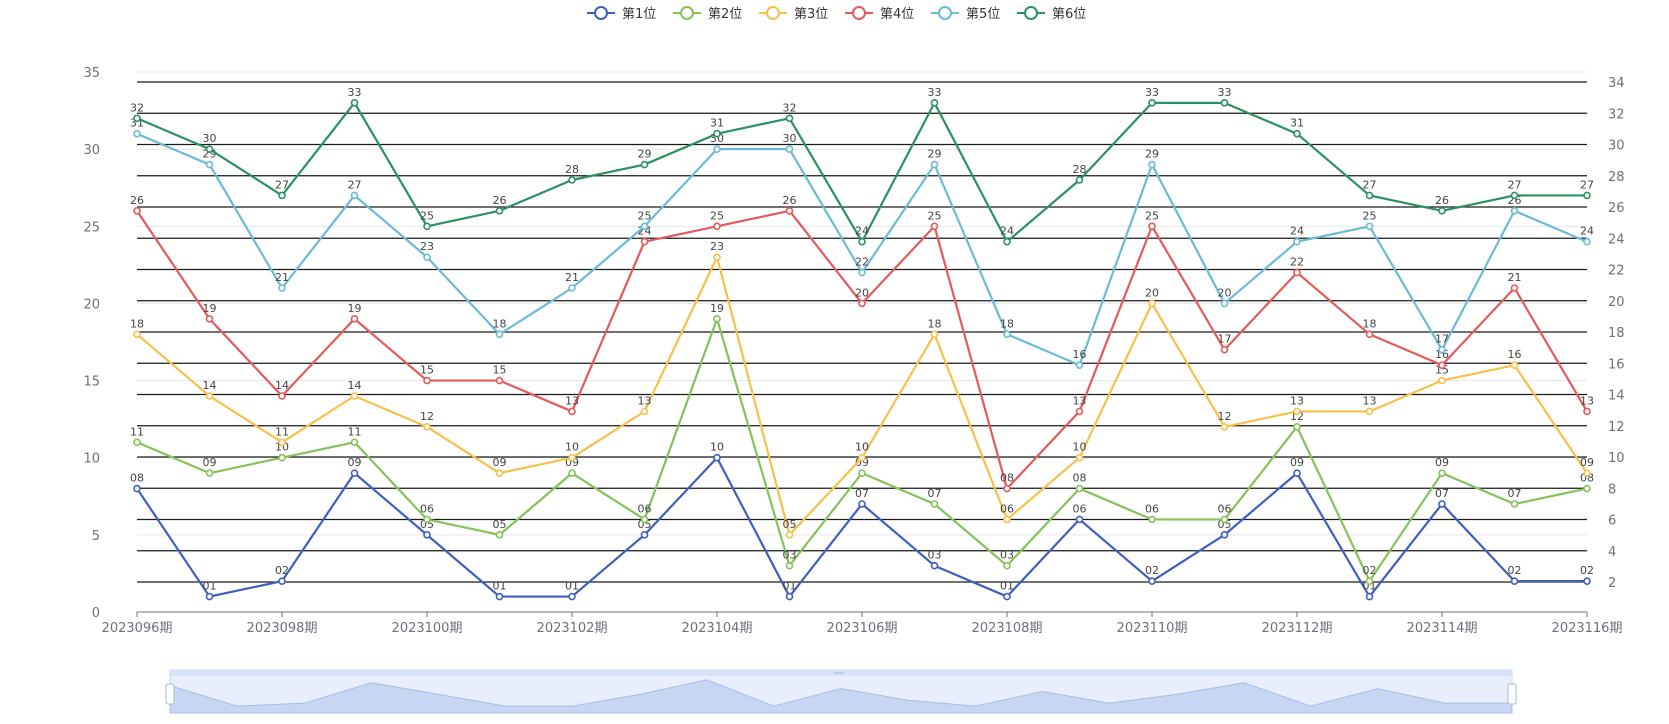 Image resolution: width=1669 pixels, height=724 pixels. I want to click on legend-item-4: 第4位, so click(879, 14).